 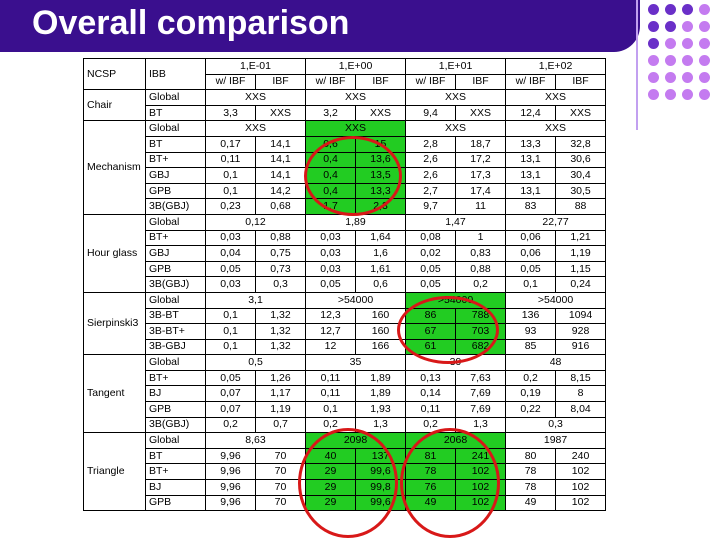 What do you see at coordinates (230, 144) in the screenshot?
I see `table-cell: 0,17` at bounding box center [230, 144].